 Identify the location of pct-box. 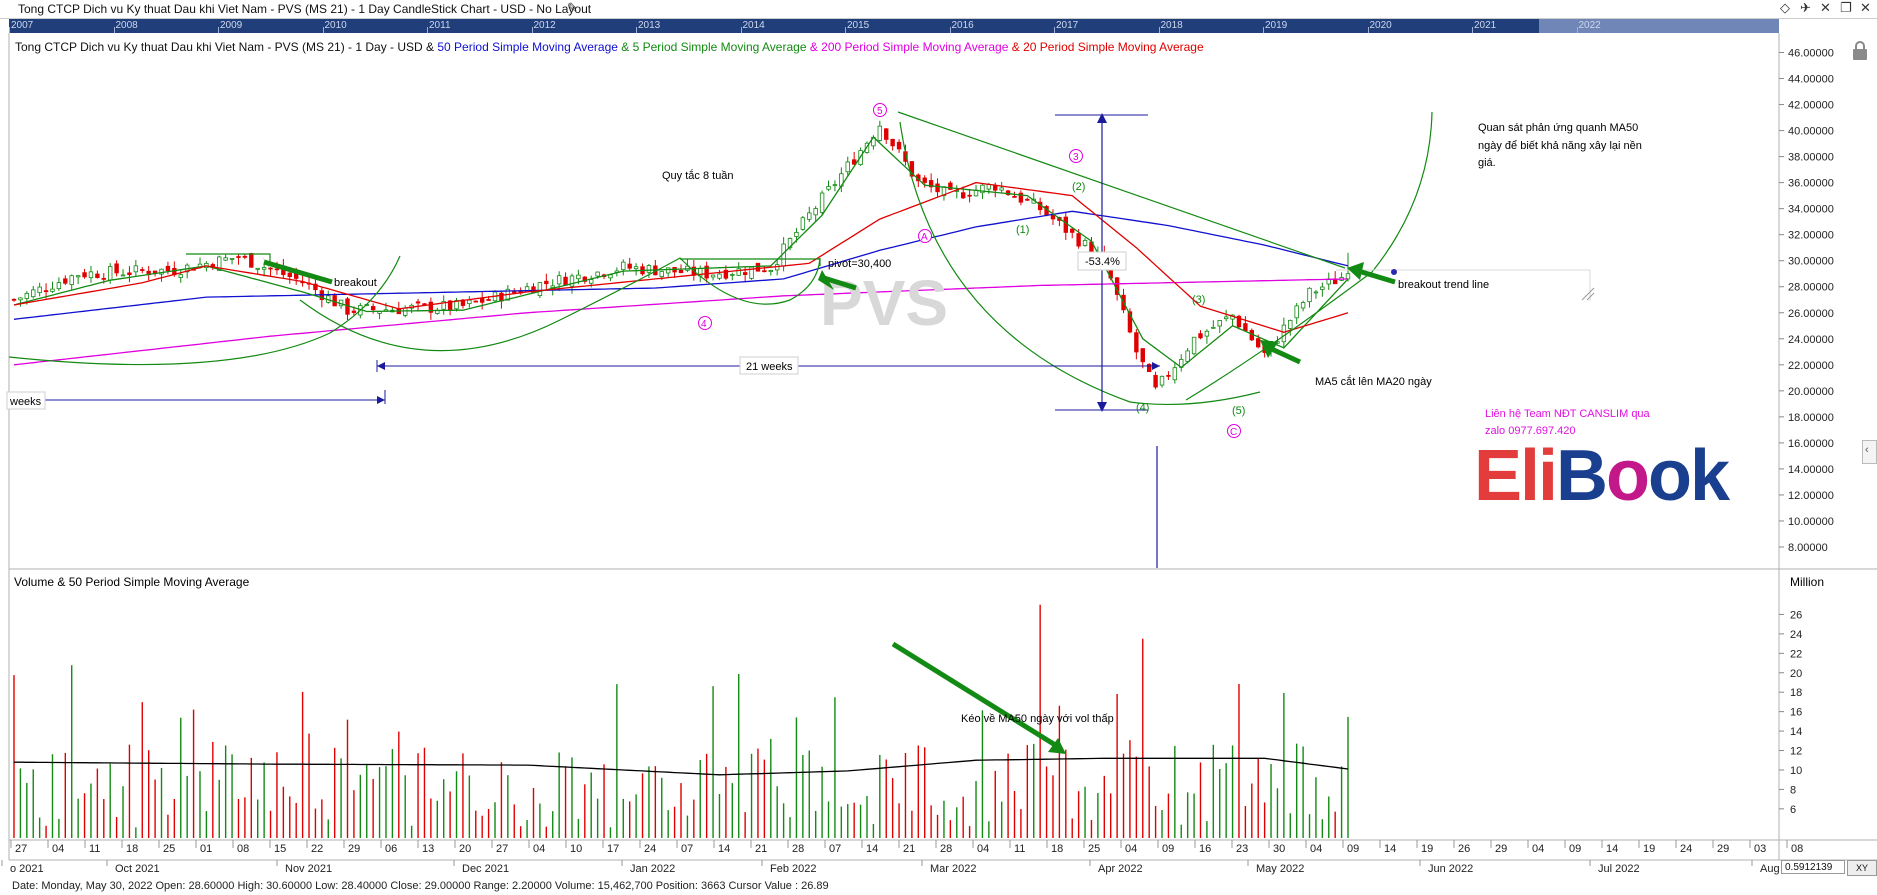
(1102, 261).